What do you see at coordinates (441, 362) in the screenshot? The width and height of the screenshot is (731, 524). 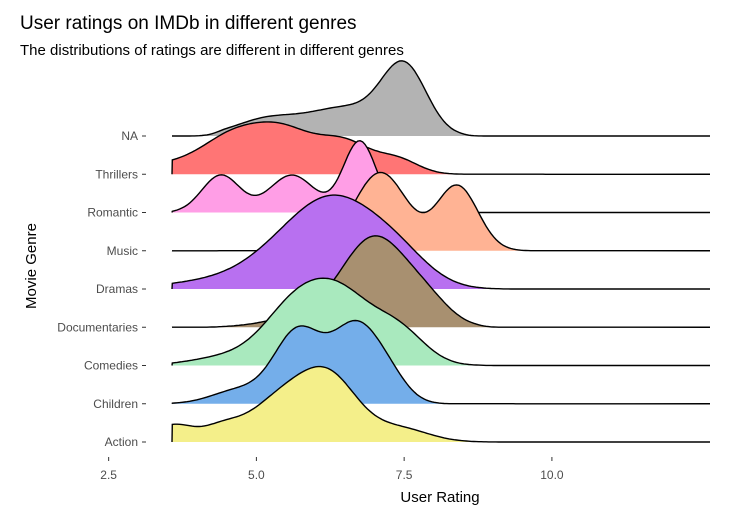 I see `ridge-outline-children` at bounding box center [441, 362].